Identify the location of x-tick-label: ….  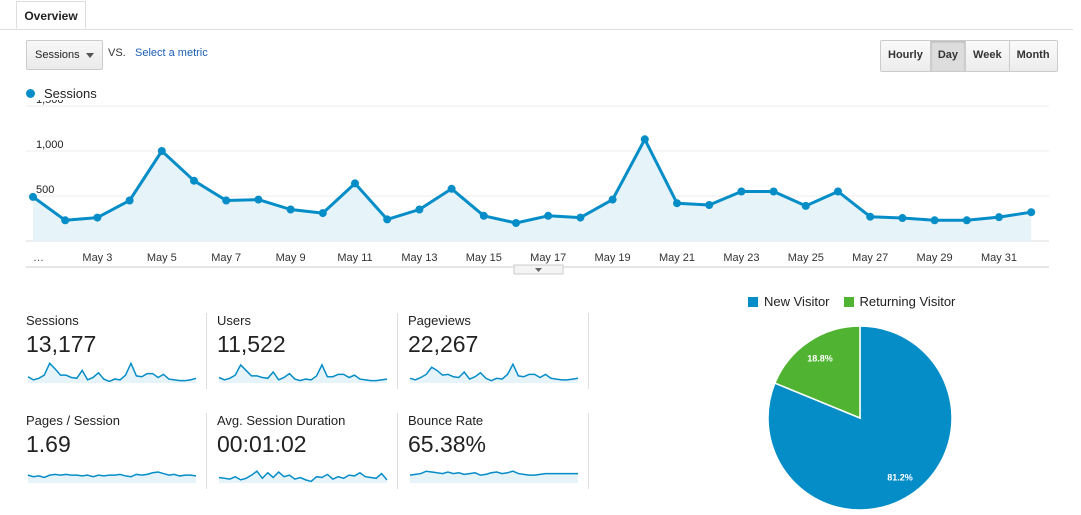
(38, 258).